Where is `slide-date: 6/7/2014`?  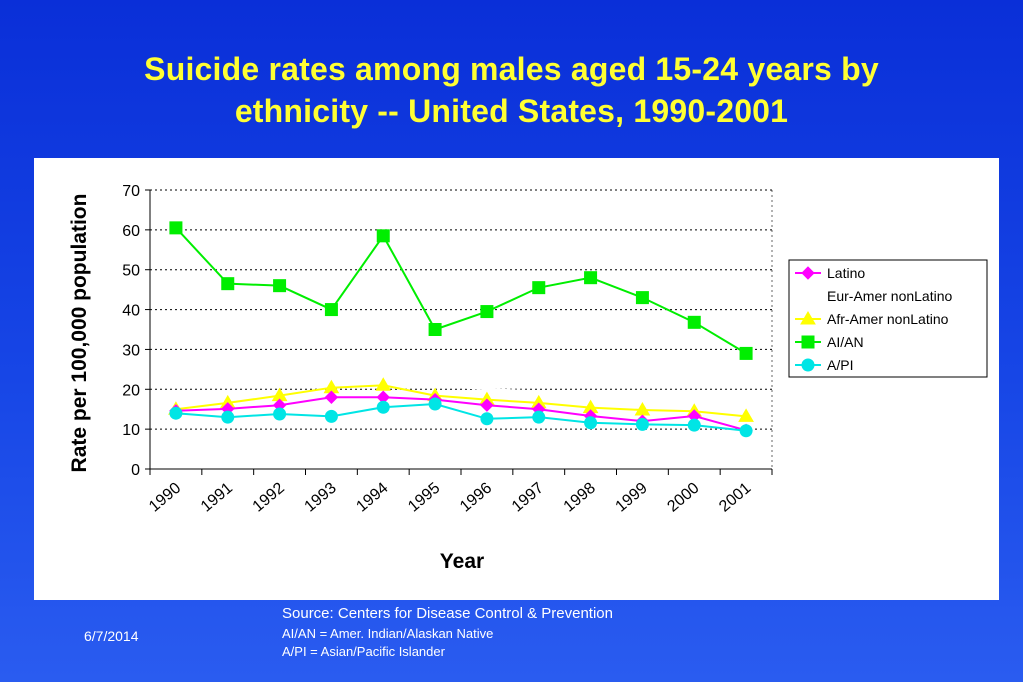
slide-date: 6/7/2014 is located at coordinates (111, 636).